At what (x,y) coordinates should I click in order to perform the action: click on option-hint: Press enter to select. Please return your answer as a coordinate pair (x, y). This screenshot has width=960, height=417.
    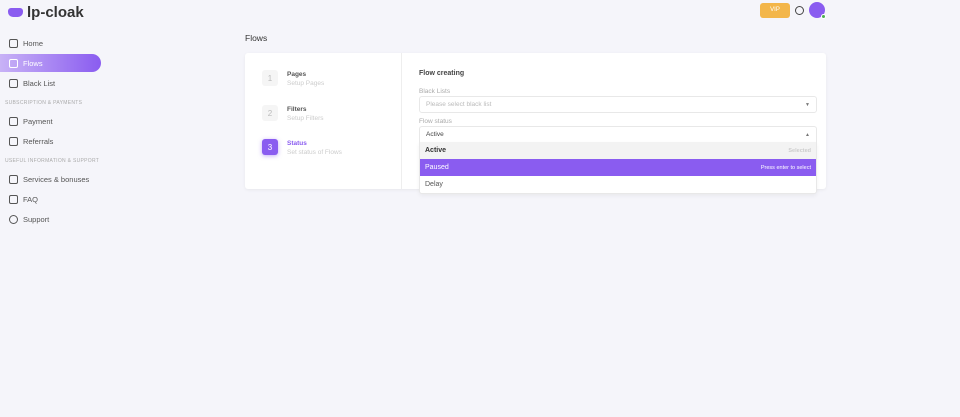
    Looking at the image, I should click on (785, 167).